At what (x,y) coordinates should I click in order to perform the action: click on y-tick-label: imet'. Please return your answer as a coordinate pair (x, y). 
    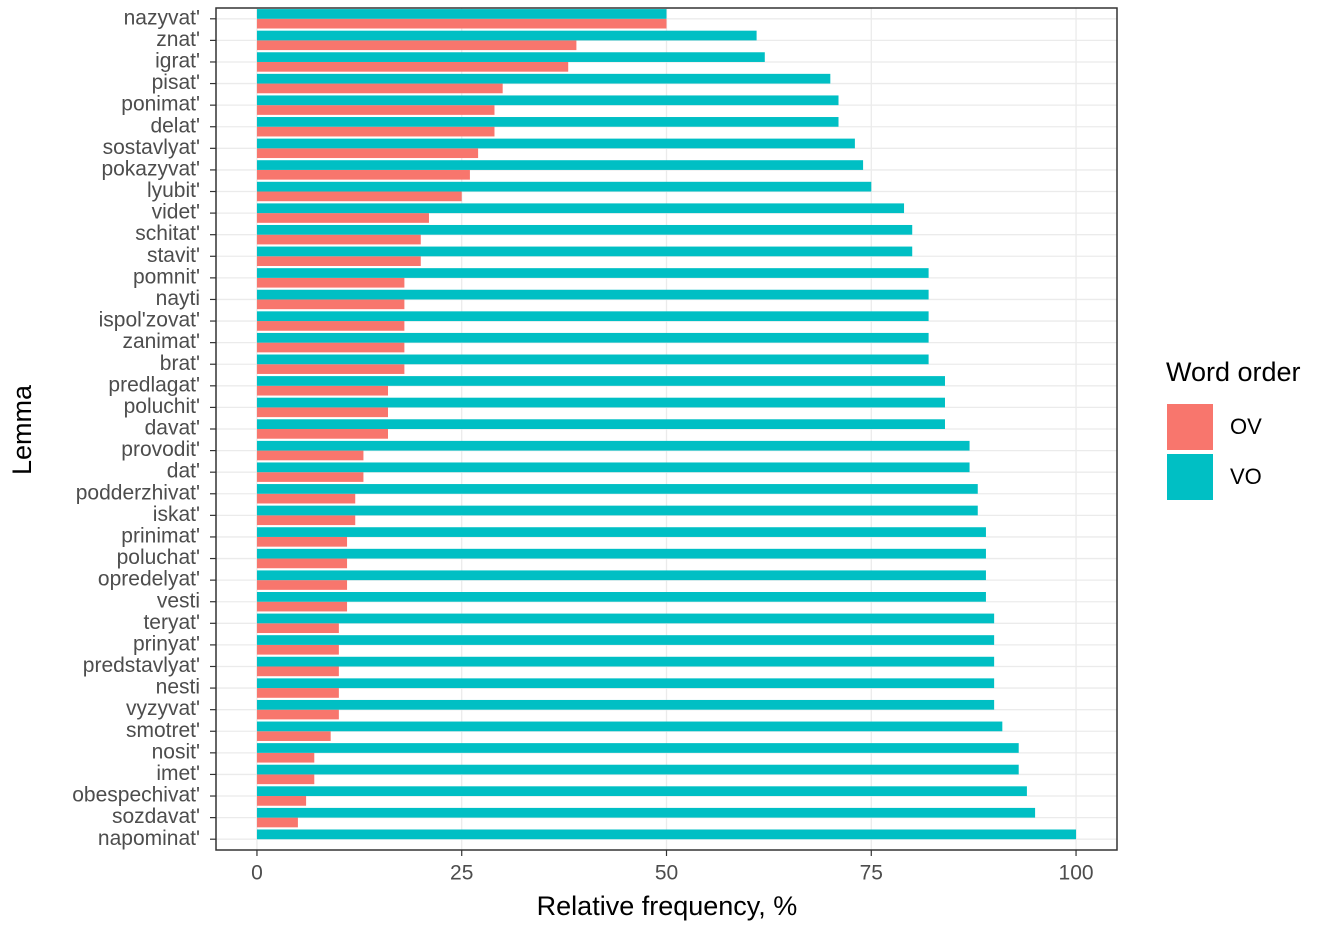
    Looking at the image, I should click on (178, 773).